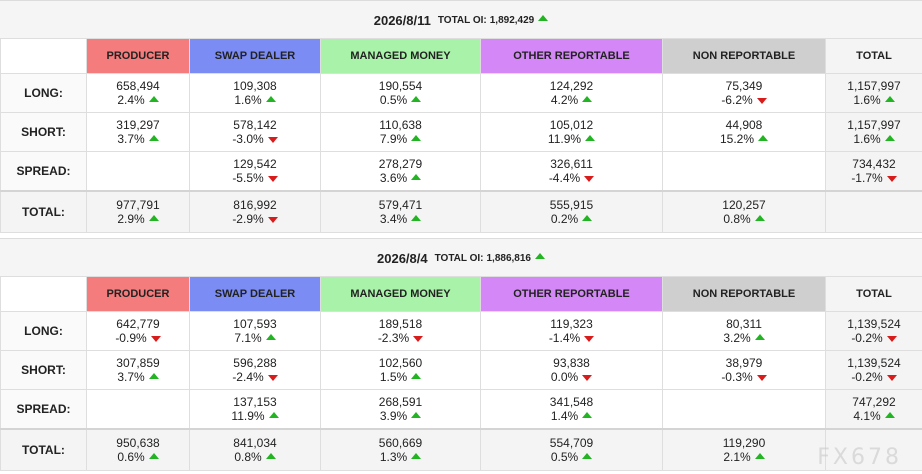  What do you see at coordinates (867, 178) in the screenshot?
I see `change-percent: -1.7%` at bounding box center [867, 178].